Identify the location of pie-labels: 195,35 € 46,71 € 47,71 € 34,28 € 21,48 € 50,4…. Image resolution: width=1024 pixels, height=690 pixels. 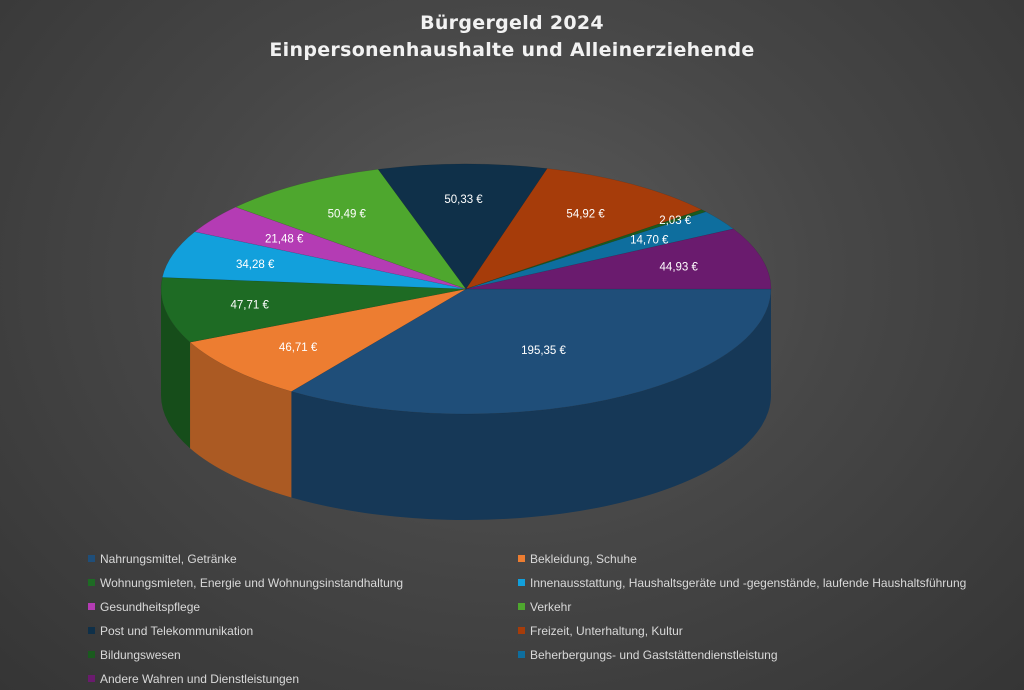
(465, 275).